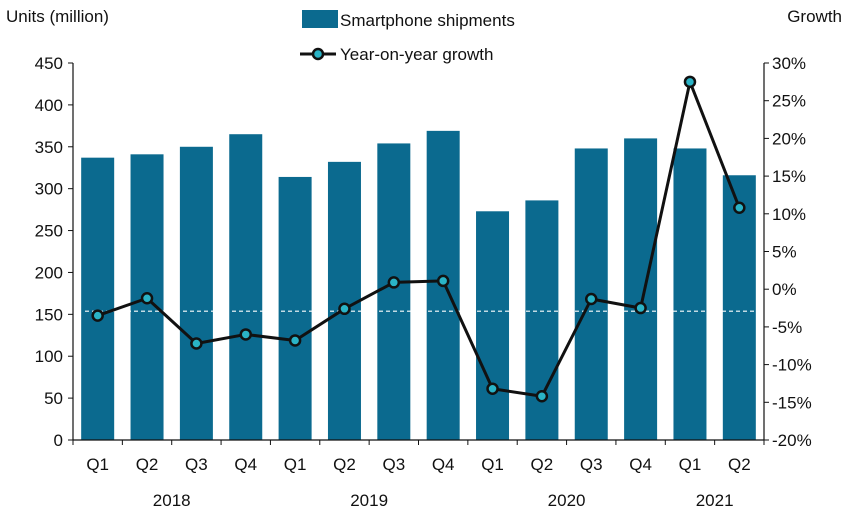  What do you see at coordinates (787, 327) in the screenshot?
I see `right-tick-label: -5%` at bounding box center [787, 327].